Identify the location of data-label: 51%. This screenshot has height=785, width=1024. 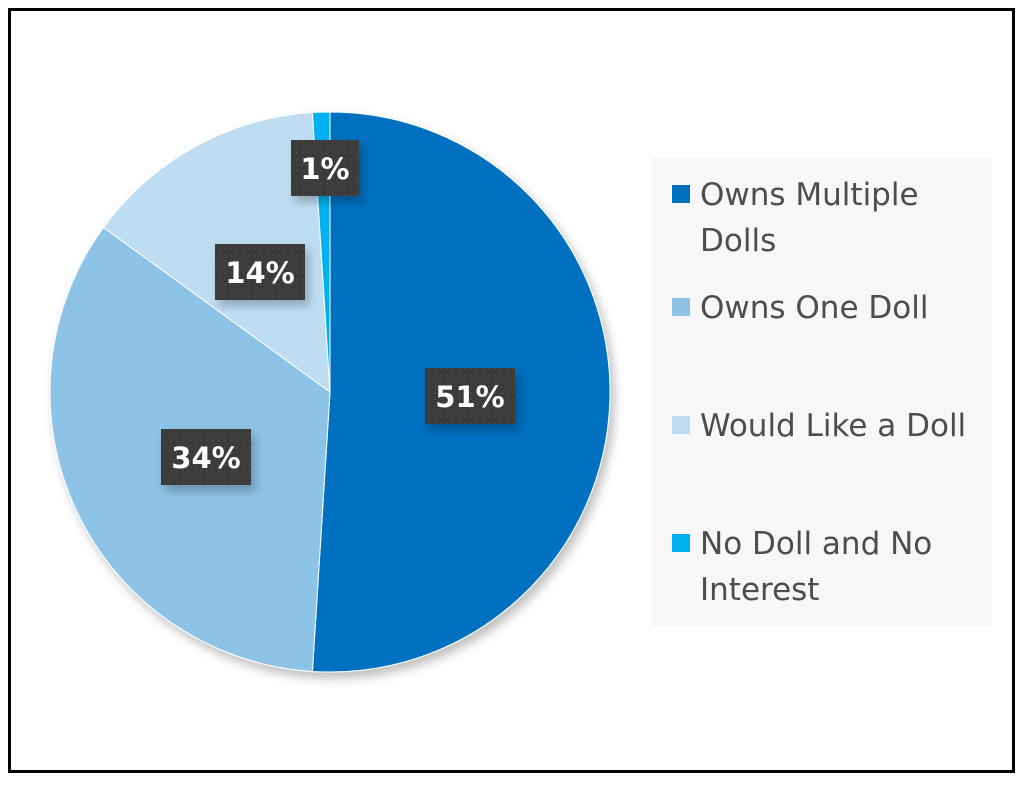
(469, 397).